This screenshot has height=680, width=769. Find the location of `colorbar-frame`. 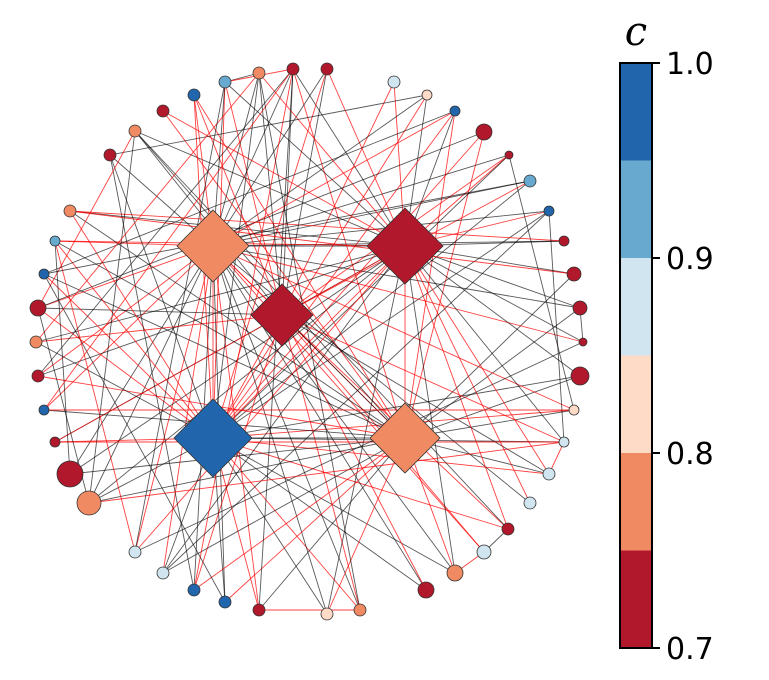

colorbar-frame is located at coordinates (636, 355).